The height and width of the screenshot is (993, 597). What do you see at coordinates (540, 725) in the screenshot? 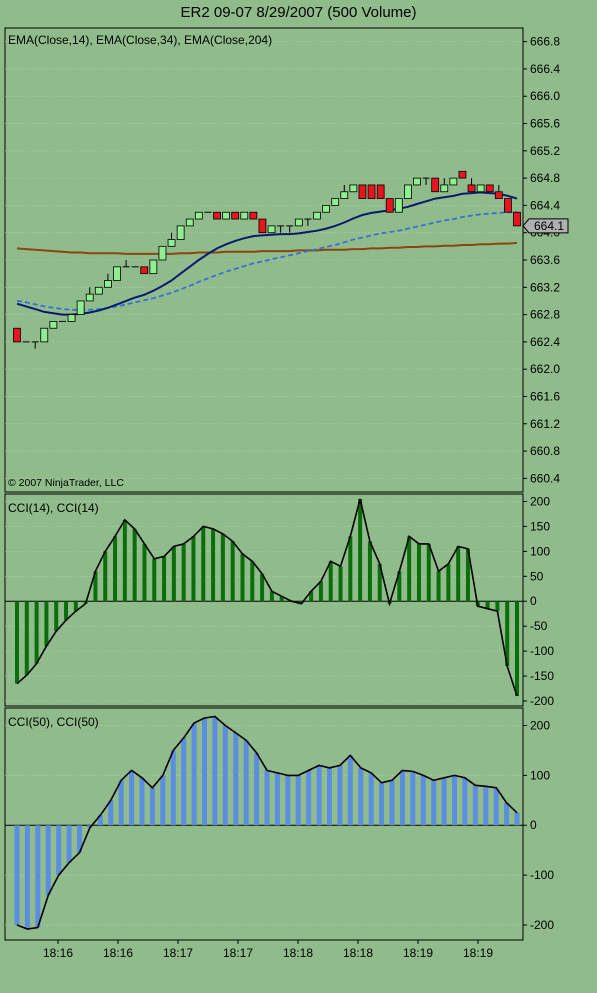
I see `y-tick-label: 200` at bounding box center [540, 725].